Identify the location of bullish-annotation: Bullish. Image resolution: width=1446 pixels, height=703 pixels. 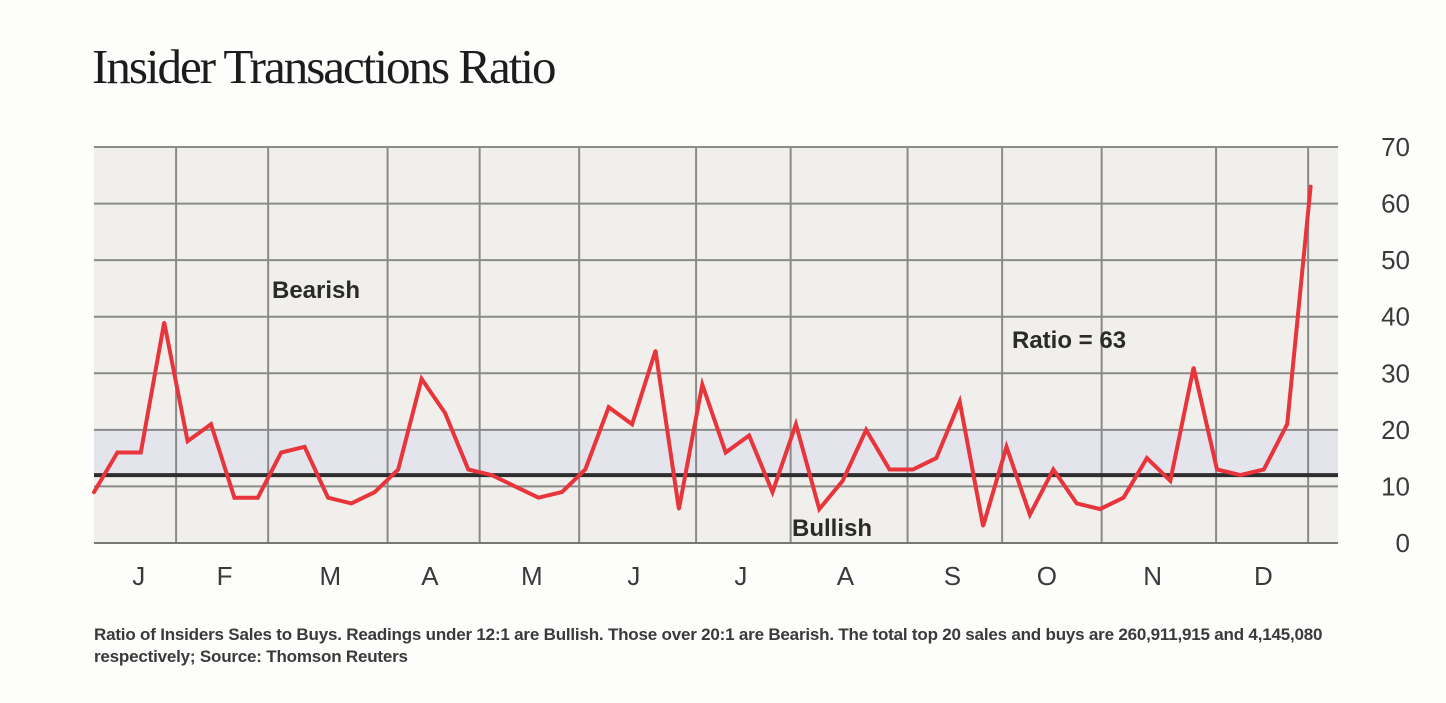
(832, 528).